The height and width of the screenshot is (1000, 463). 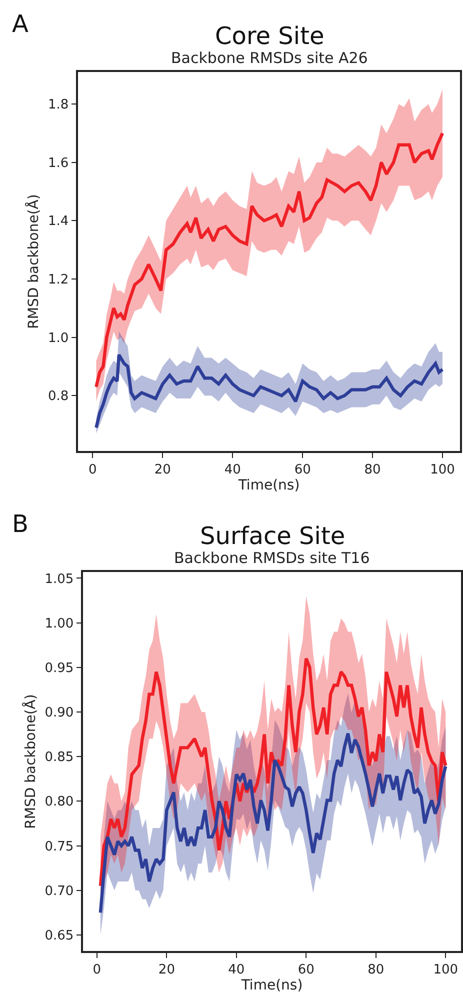 I want to click on text: B, so click(x=20, y=524).